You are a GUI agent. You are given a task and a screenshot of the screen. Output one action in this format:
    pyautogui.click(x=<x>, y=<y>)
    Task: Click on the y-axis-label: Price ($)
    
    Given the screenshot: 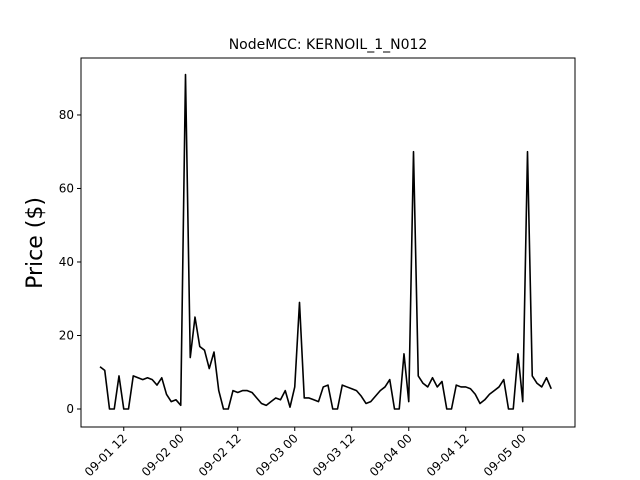 What is the action you would take?
    pyautogui.click(x=35, y=243)
    